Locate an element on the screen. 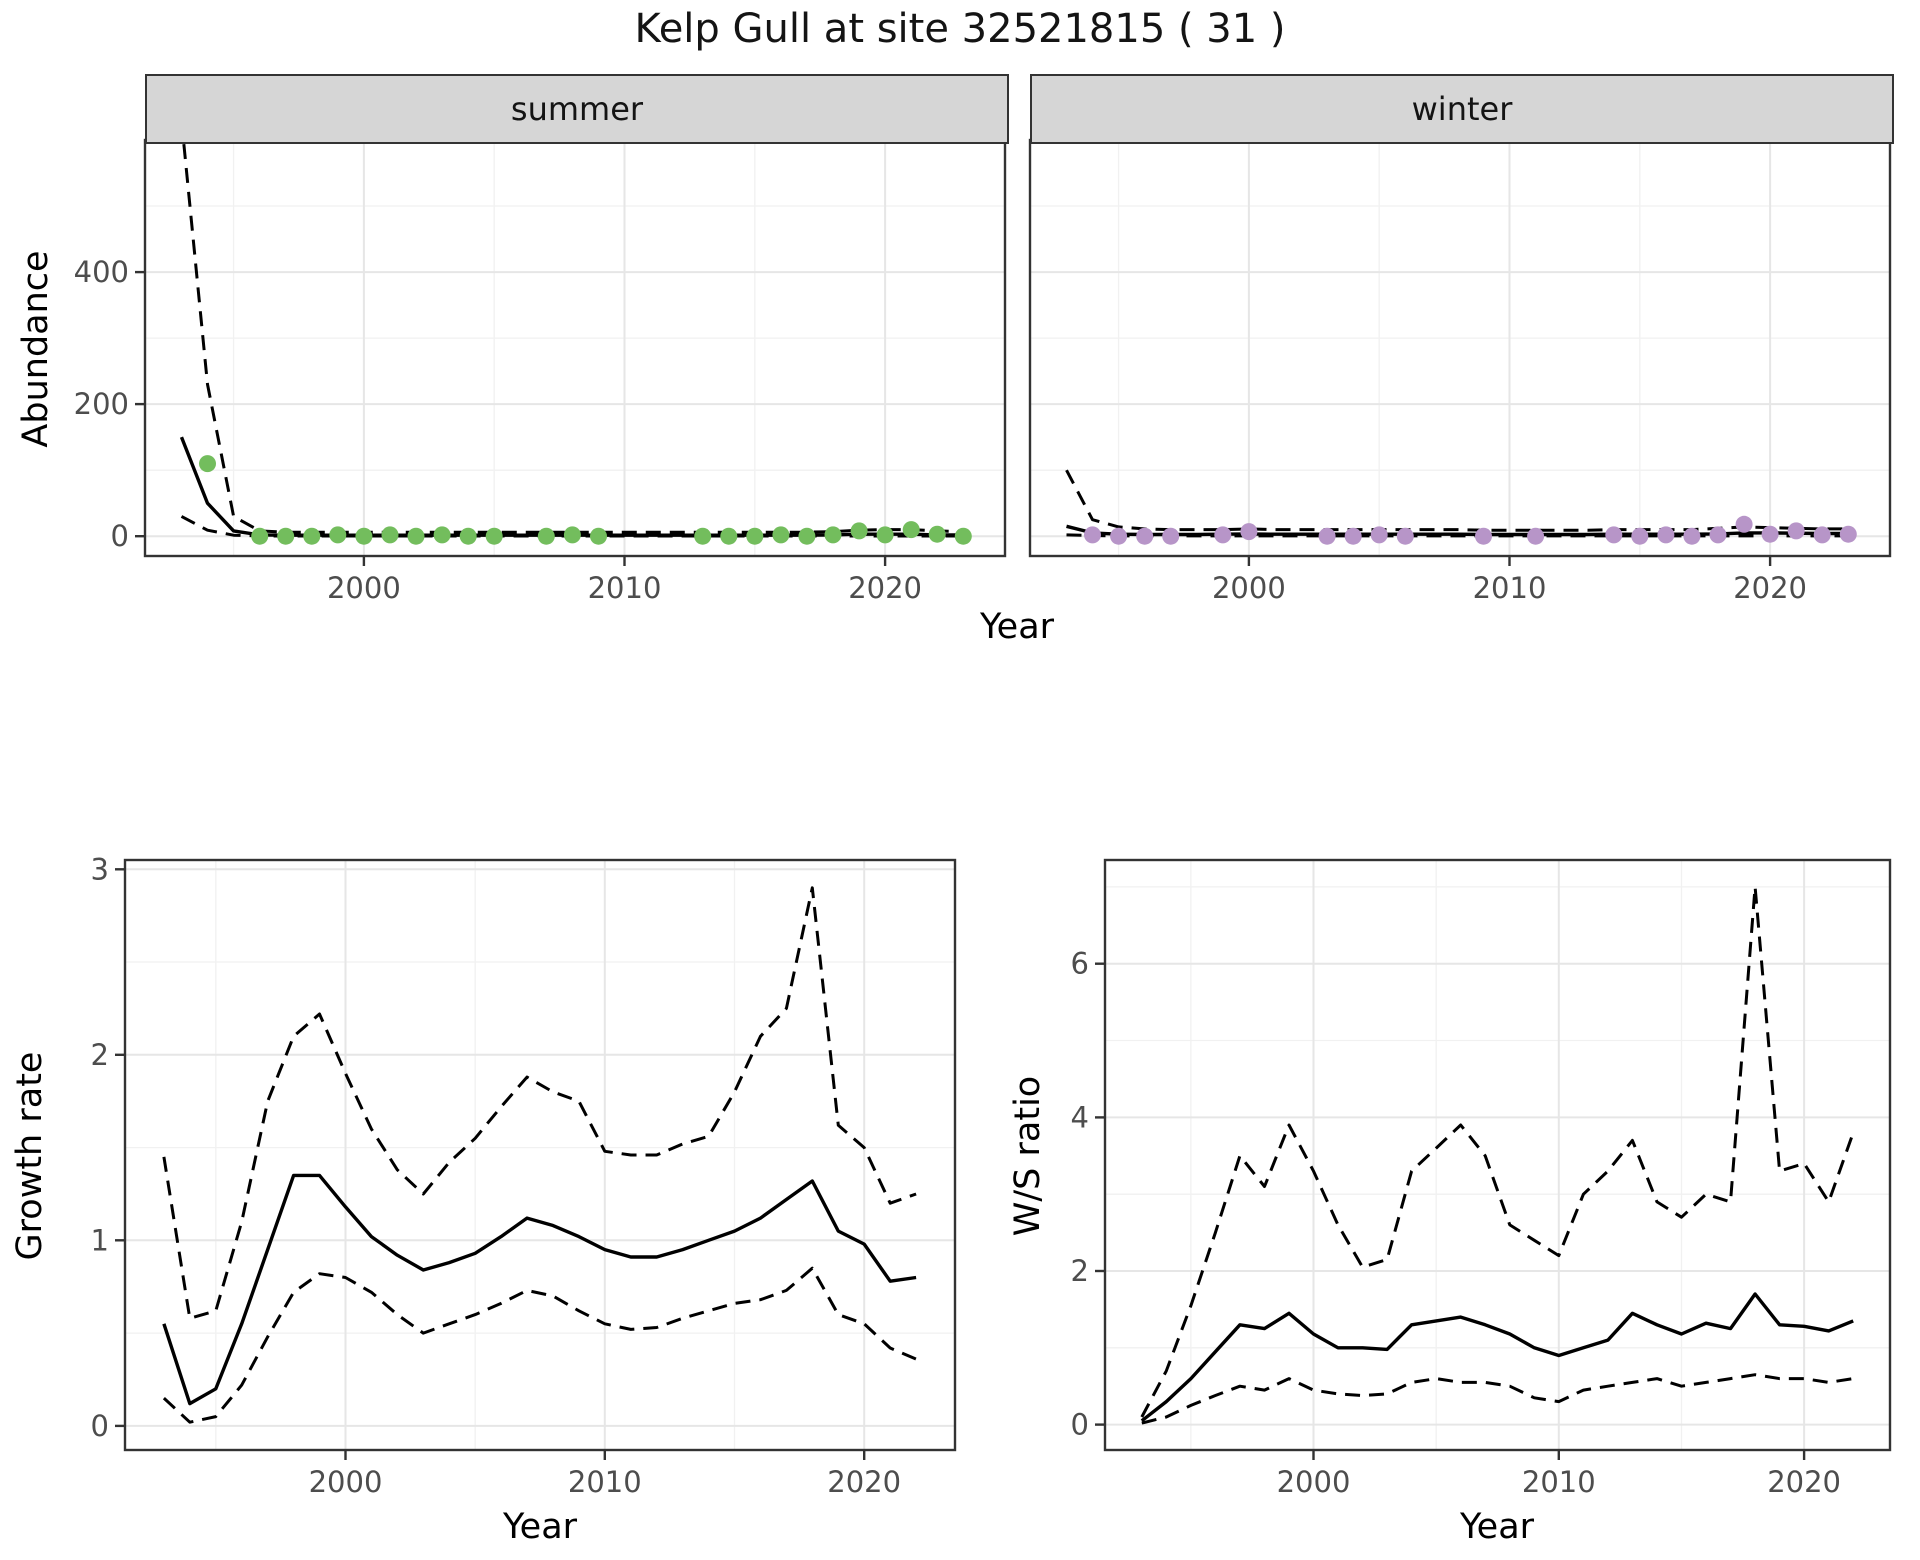 The image size is (1920, 1560). y-tick-label: 4 is located at coordinates (1080, 1117).